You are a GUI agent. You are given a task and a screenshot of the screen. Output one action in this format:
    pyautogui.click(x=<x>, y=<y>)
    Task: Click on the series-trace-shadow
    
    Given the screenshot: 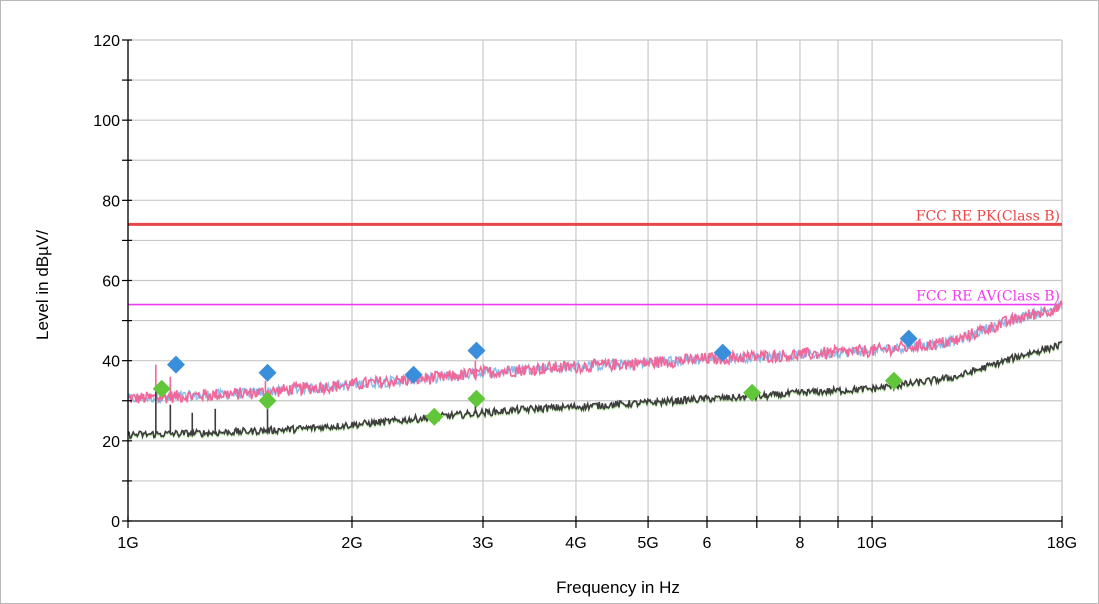 What is the action you would take?
    pyautogui.click(x=595, y=352)
    